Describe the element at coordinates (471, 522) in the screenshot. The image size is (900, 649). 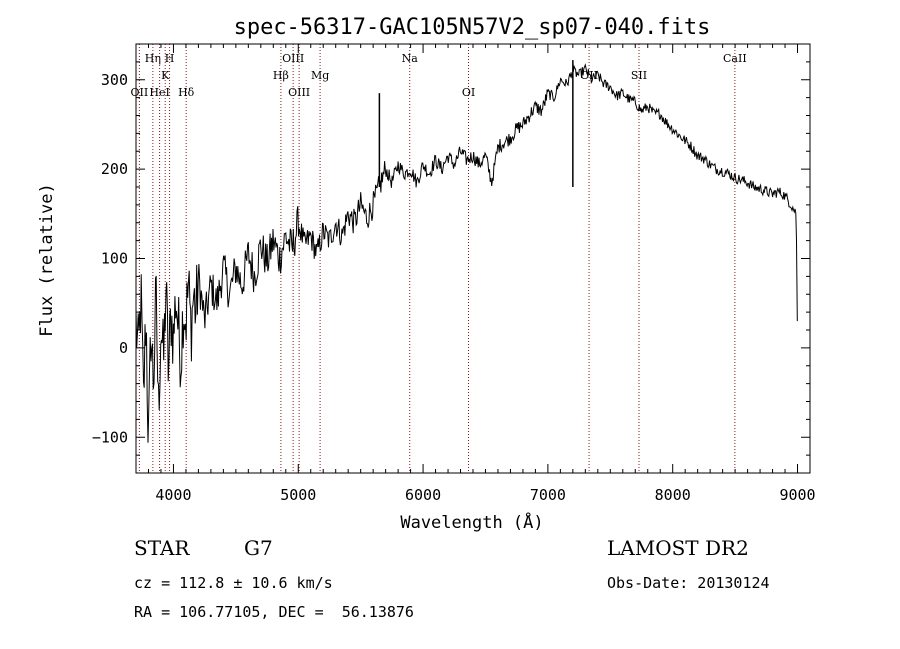
I see `x-axis-label: Wavelength (Å)` at that location.